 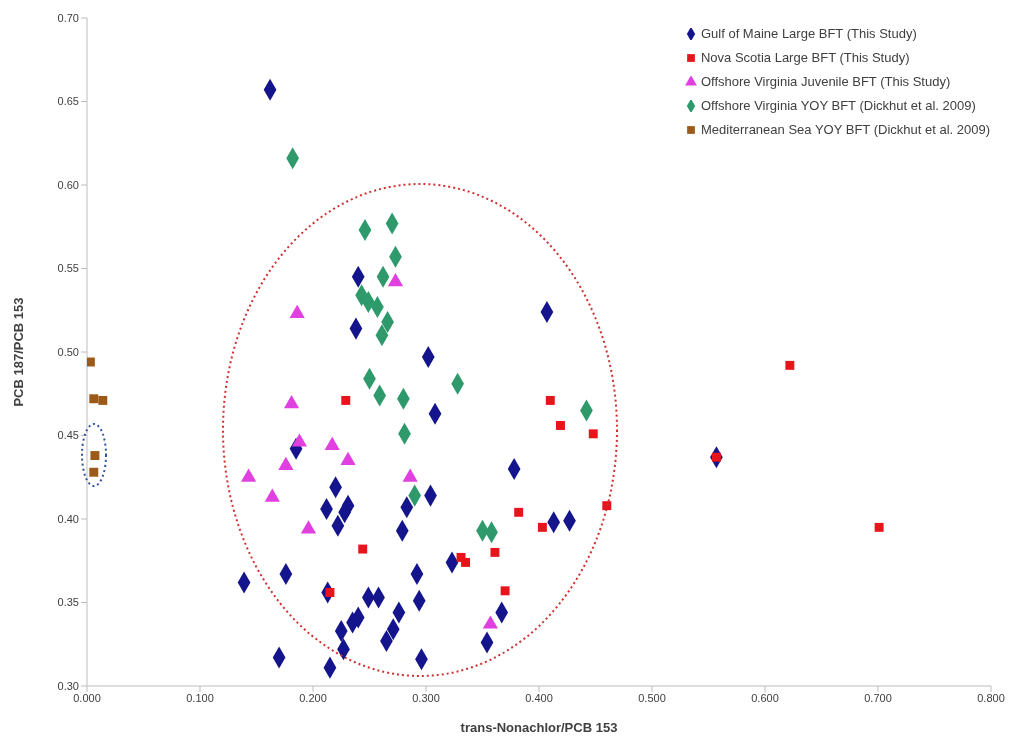 What do you see at coordinates (838, 106) in the screenshot?
I see `legend-label: Offshore Virginia YOY BFT (Dickhut et al. 2009)` at bounding box center [838, 106].